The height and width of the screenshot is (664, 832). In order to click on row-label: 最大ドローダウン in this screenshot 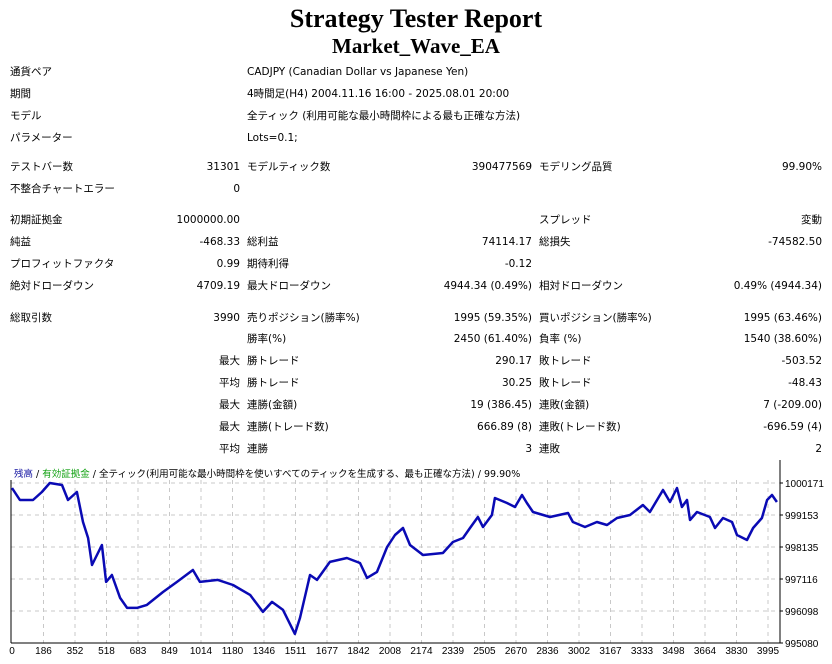, I will do `click(289, 286)`.